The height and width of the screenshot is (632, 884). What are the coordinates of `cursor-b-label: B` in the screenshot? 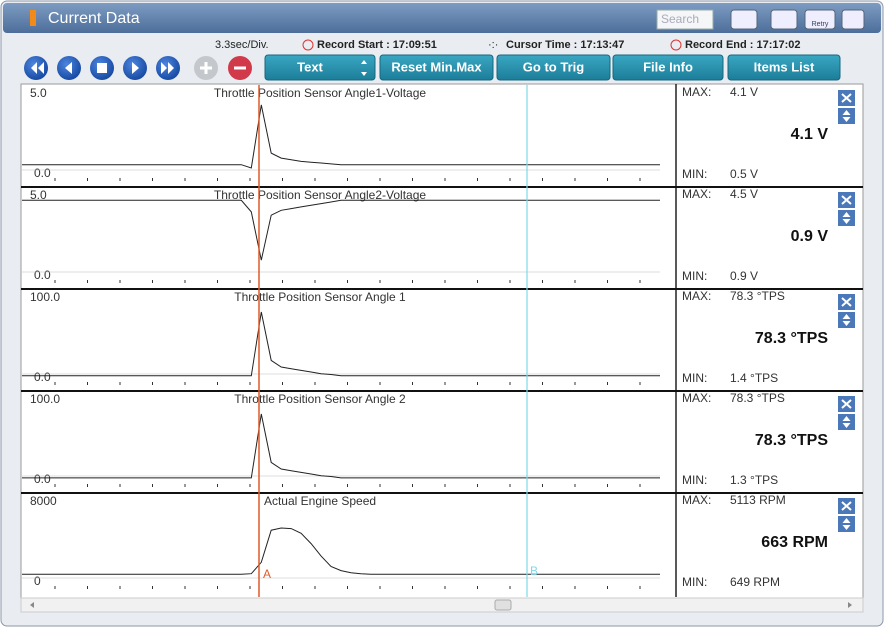 It's located at (534, 571).